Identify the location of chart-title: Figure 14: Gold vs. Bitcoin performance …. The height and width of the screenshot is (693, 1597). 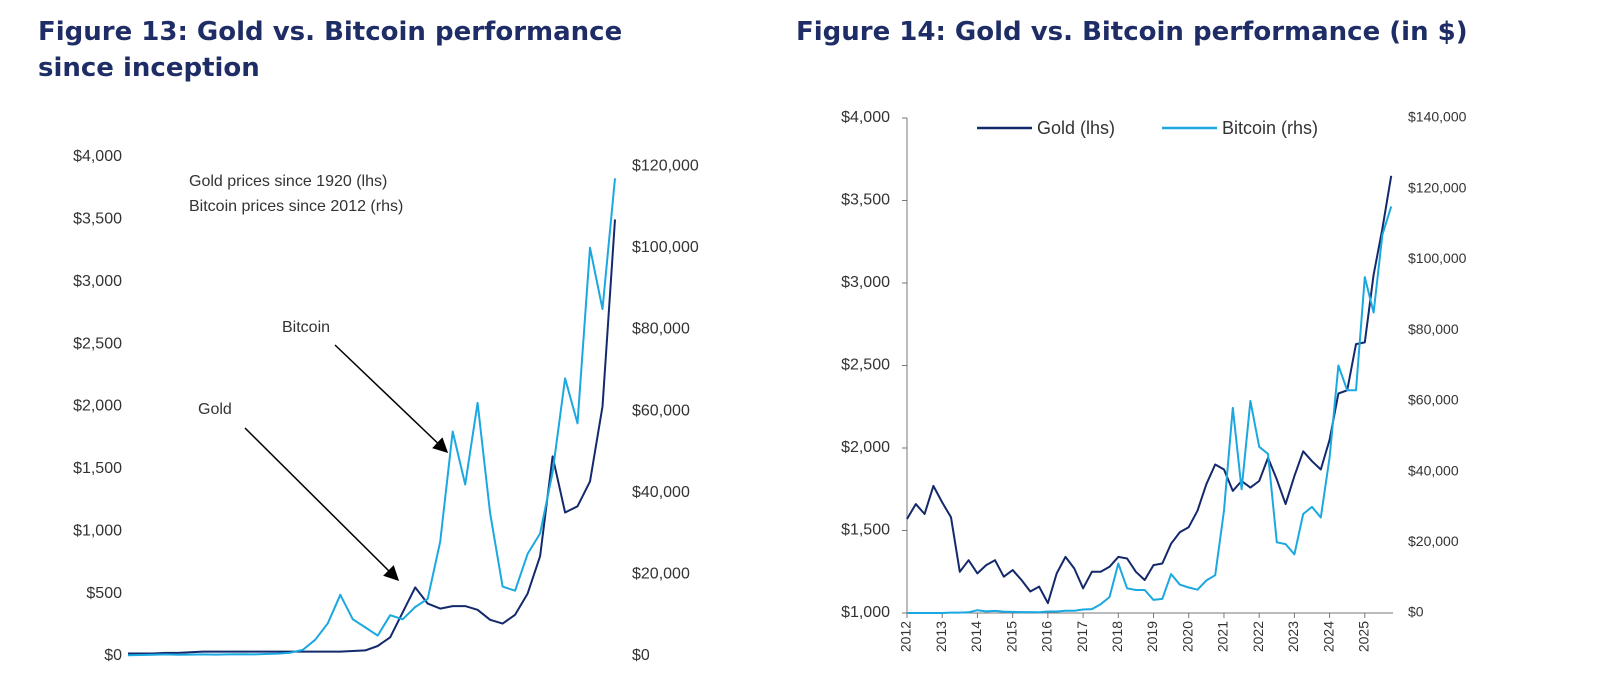
(1132, 32).